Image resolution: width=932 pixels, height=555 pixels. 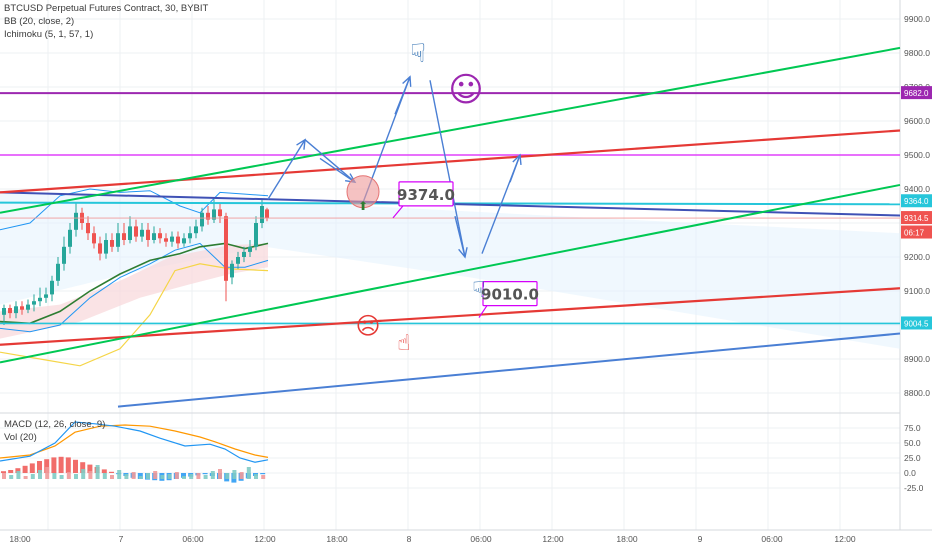 I want to click on macd-tick-label: 75.0, so click(x=912, y=428).